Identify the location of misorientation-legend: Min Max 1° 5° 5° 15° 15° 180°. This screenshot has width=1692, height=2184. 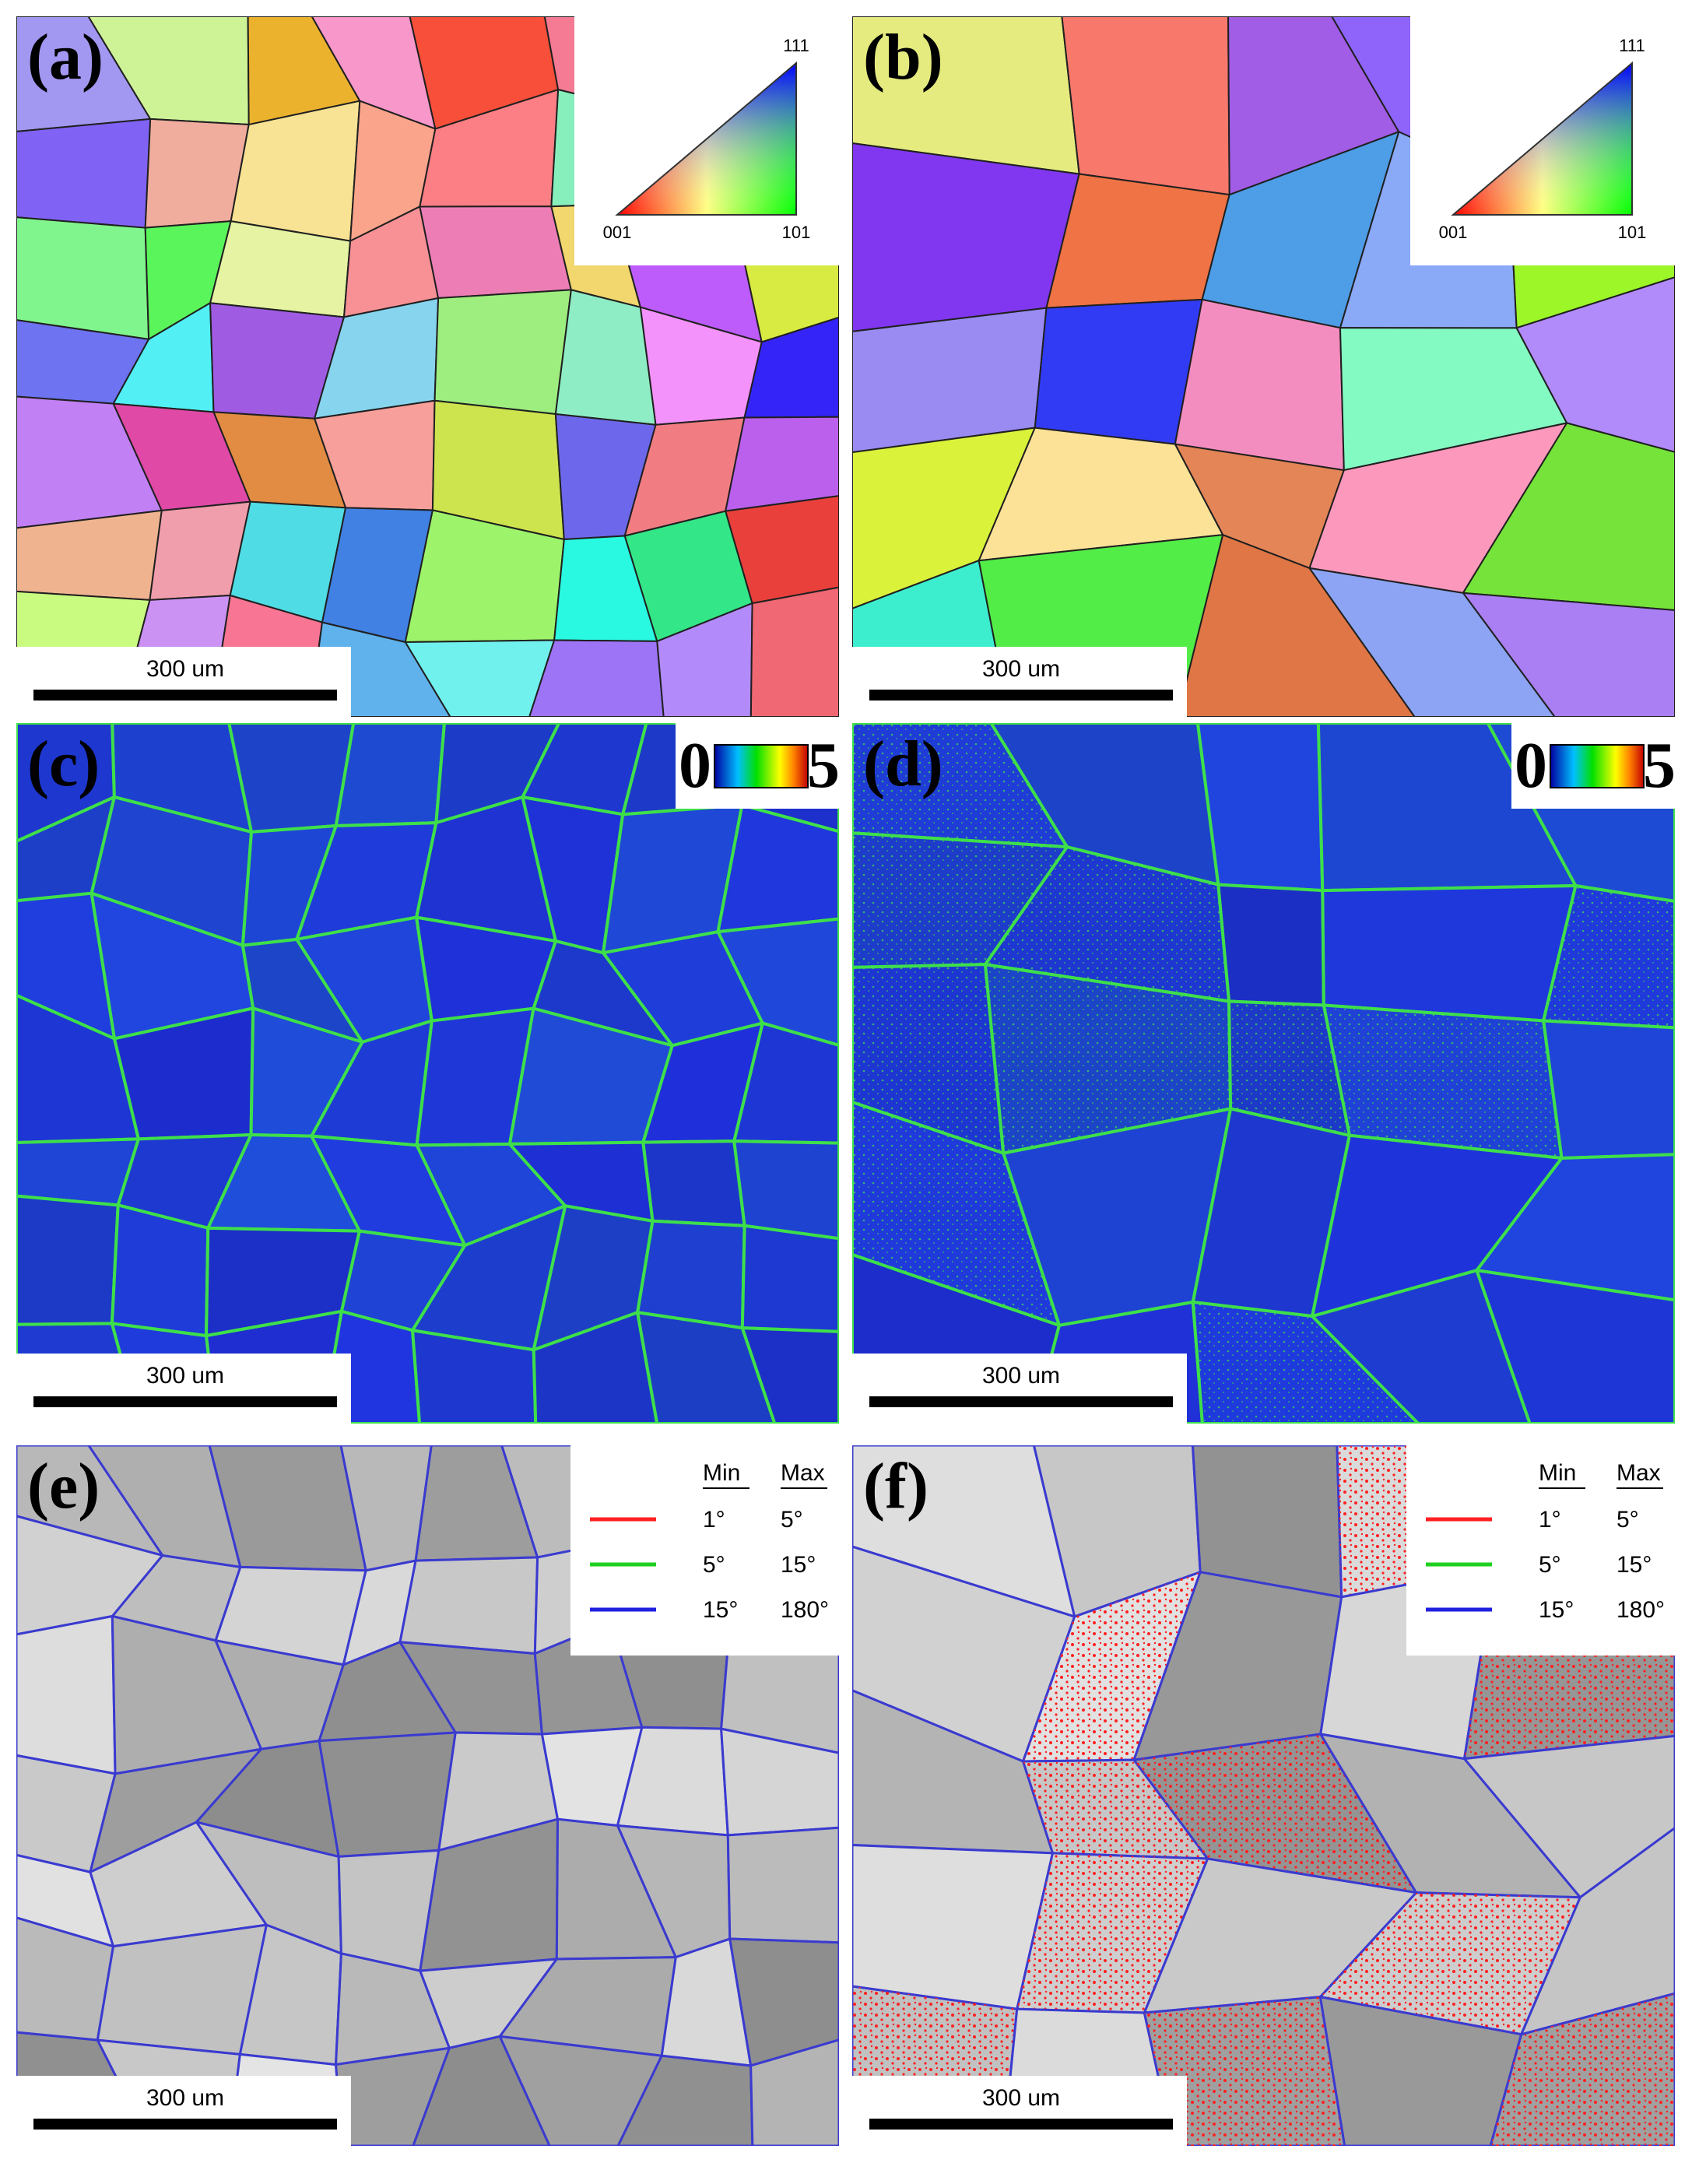
(1540, 1550).